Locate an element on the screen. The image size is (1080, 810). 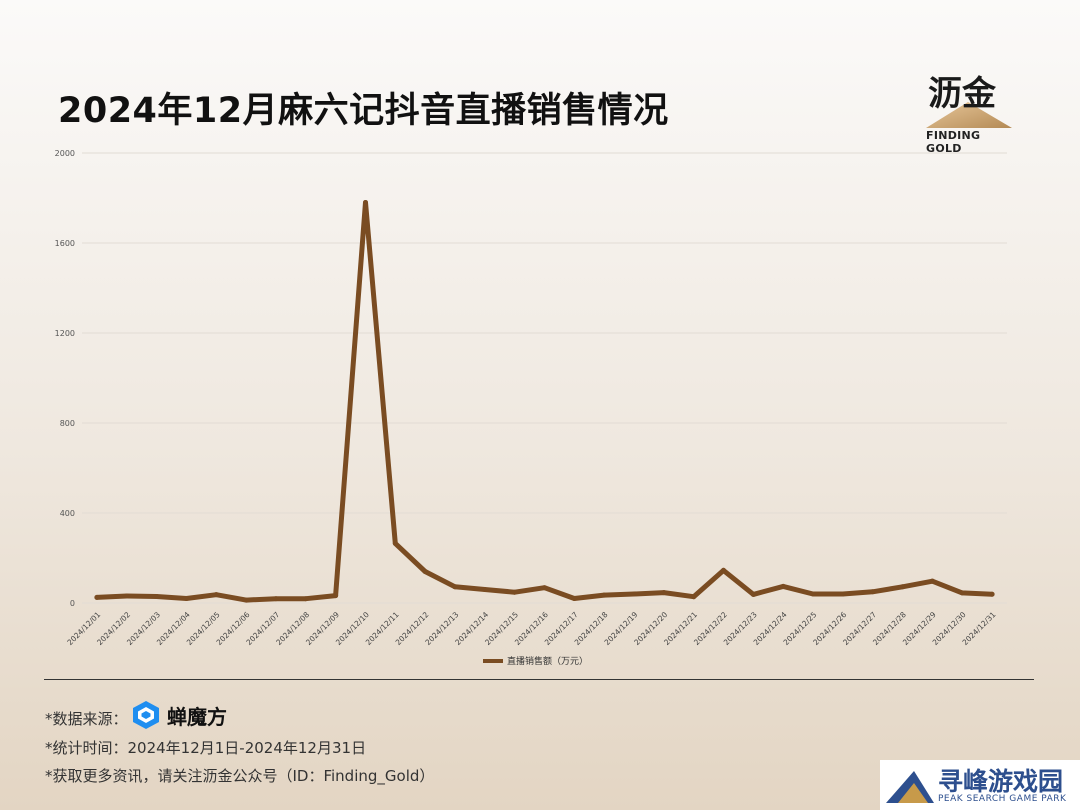
watermark: 寻峰游戏园 PEAK SEARCH GAME PARK is located at coordinates (980, 785).